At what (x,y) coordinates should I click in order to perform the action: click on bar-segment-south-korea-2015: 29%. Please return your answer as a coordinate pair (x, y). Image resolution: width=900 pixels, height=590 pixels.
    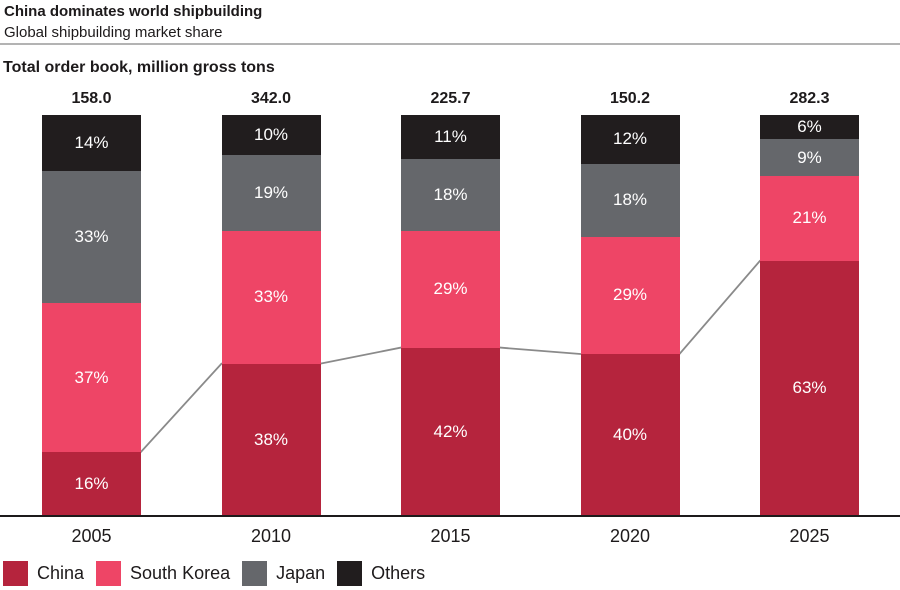
    Looking at the image, I should click on (450, 289).